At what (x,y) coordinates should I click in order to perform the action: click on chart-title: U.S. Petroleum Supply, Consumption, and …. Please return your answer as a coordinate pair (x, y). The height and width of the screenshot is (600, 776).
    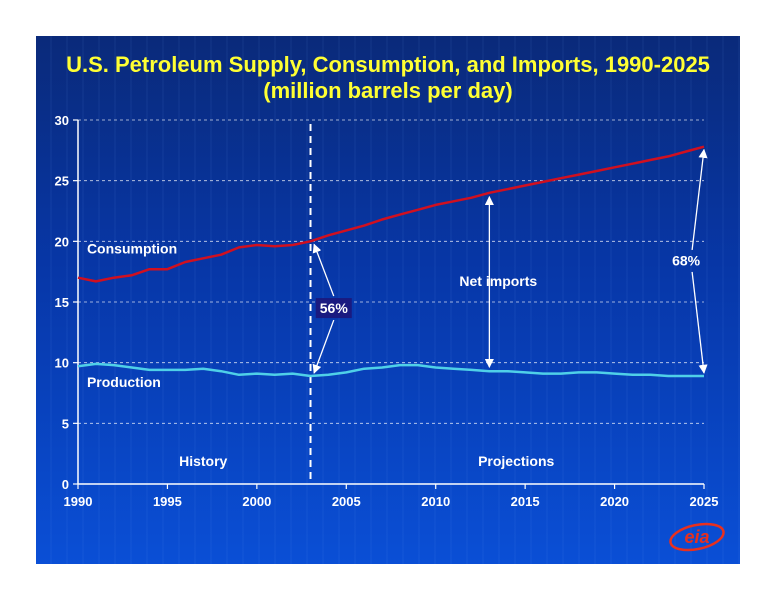
    Looking at the image, I should click on (388, 64).